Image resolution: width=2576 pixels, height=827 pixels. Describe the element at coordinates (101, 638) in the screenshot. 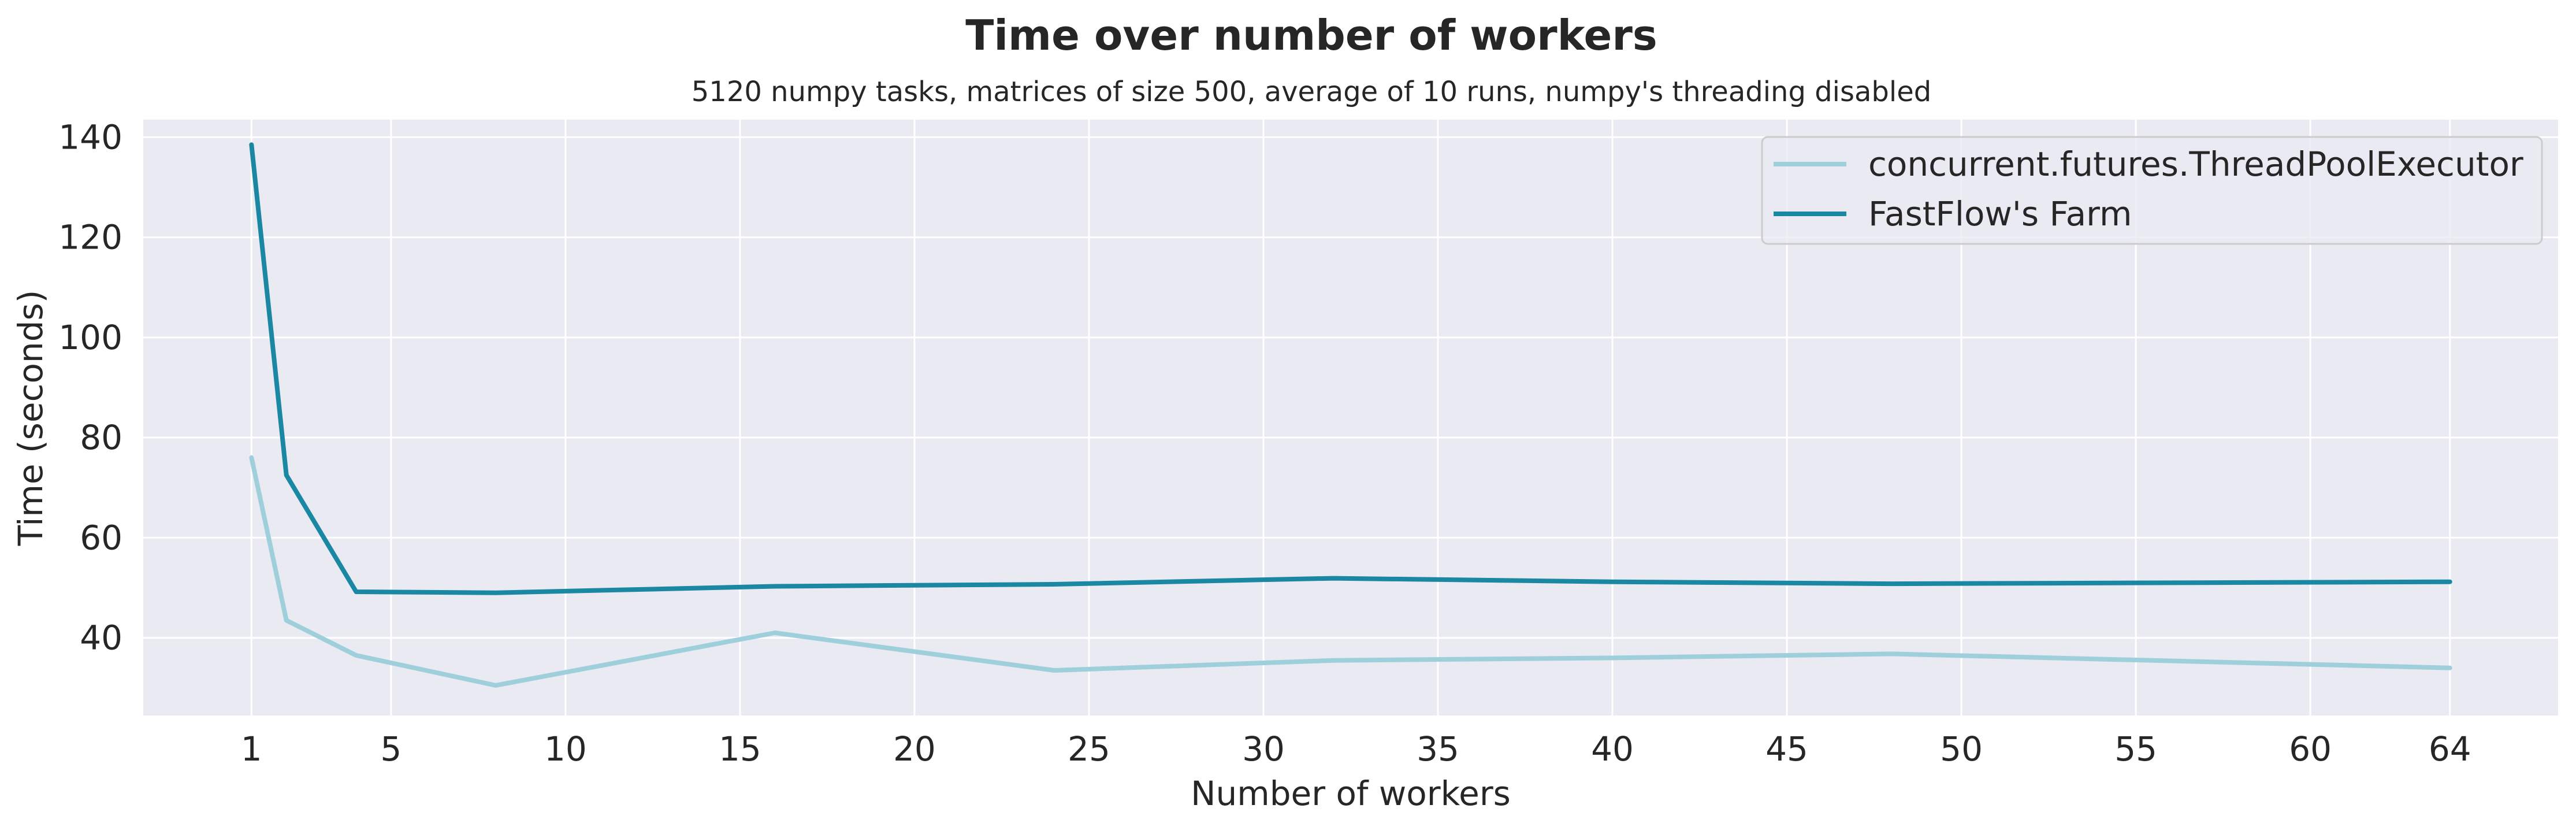

I see `y-tick-label: 40` at that location.